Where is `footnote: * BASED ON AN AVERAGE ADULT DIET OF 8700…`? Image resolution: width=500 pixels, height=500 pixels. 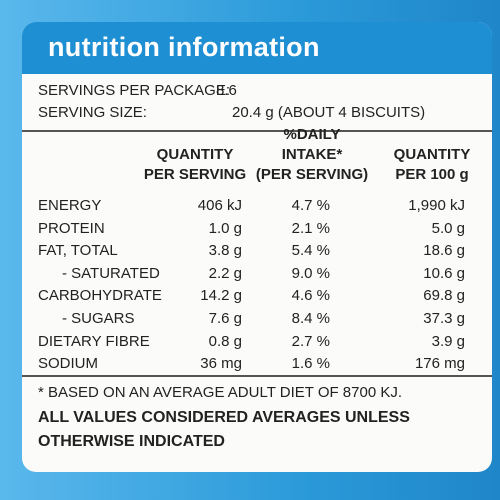 footnote: * BASED ON AN AVERAGE ADULT DIET OF 8700… is located at coordinates (220, 392).